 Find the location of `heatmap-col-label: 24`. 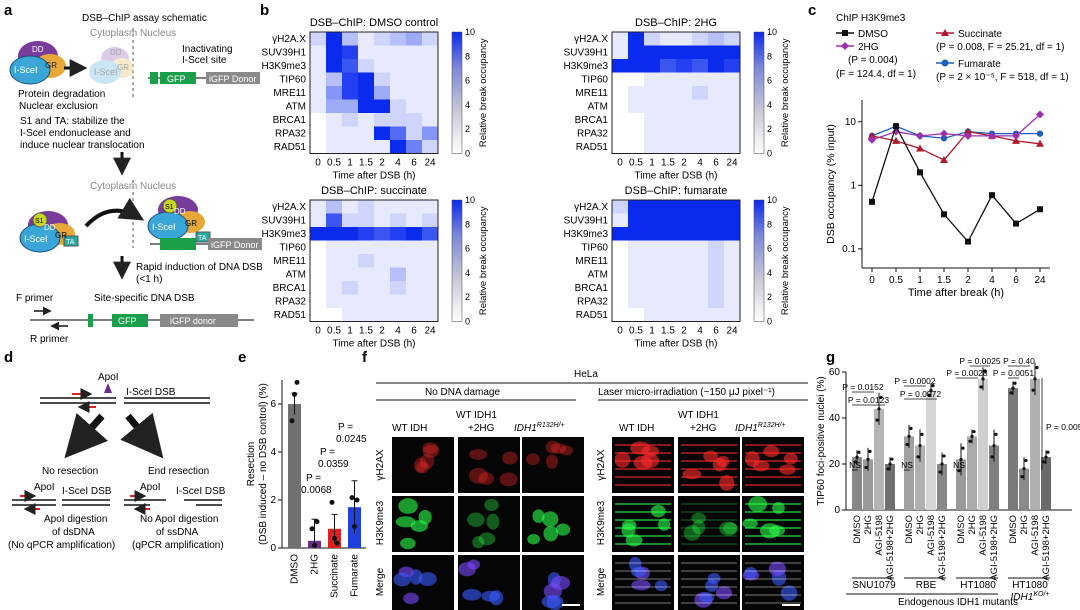

heatmap-col-label: 24 is located at coordinates (732, 331).